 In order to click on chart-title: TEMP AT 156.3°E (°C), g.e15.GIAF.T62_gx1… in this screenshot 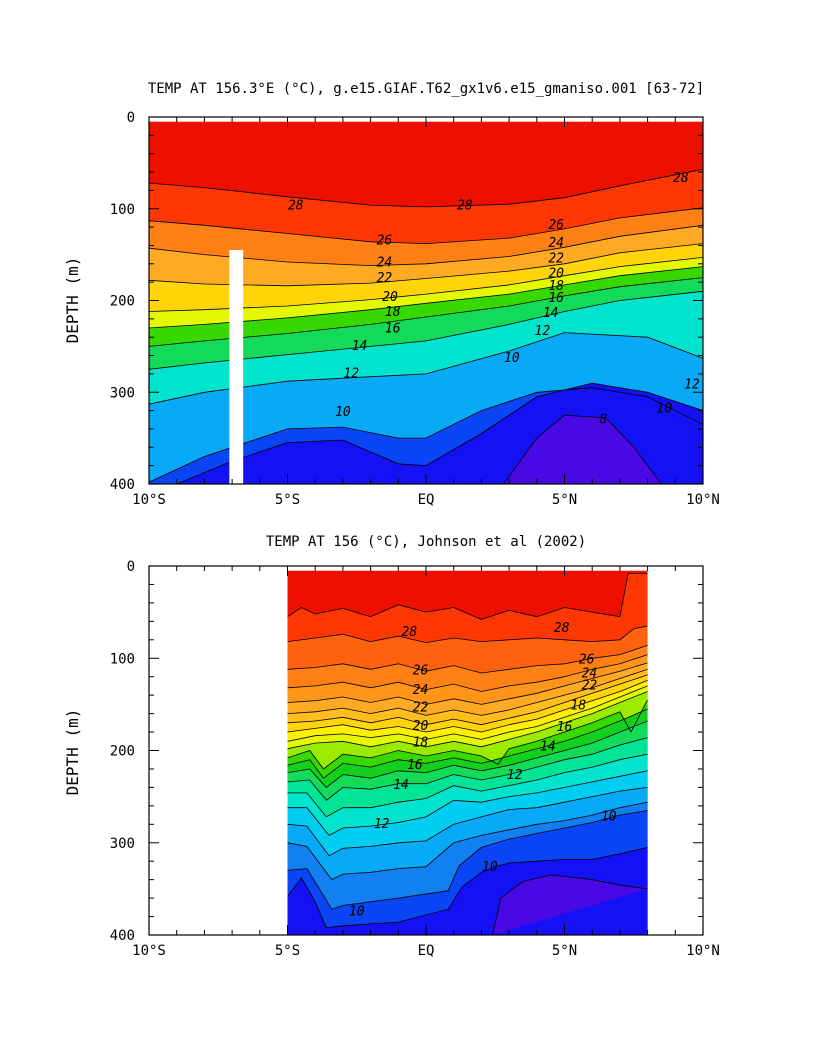, I will do `click(426, 89)`.